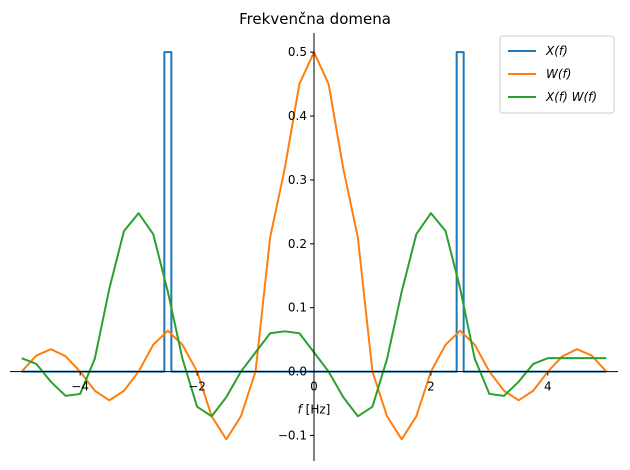 The height and width of the screenshot is (470, 630). I want to click on x-tick-label: −2, so click(197, 387).